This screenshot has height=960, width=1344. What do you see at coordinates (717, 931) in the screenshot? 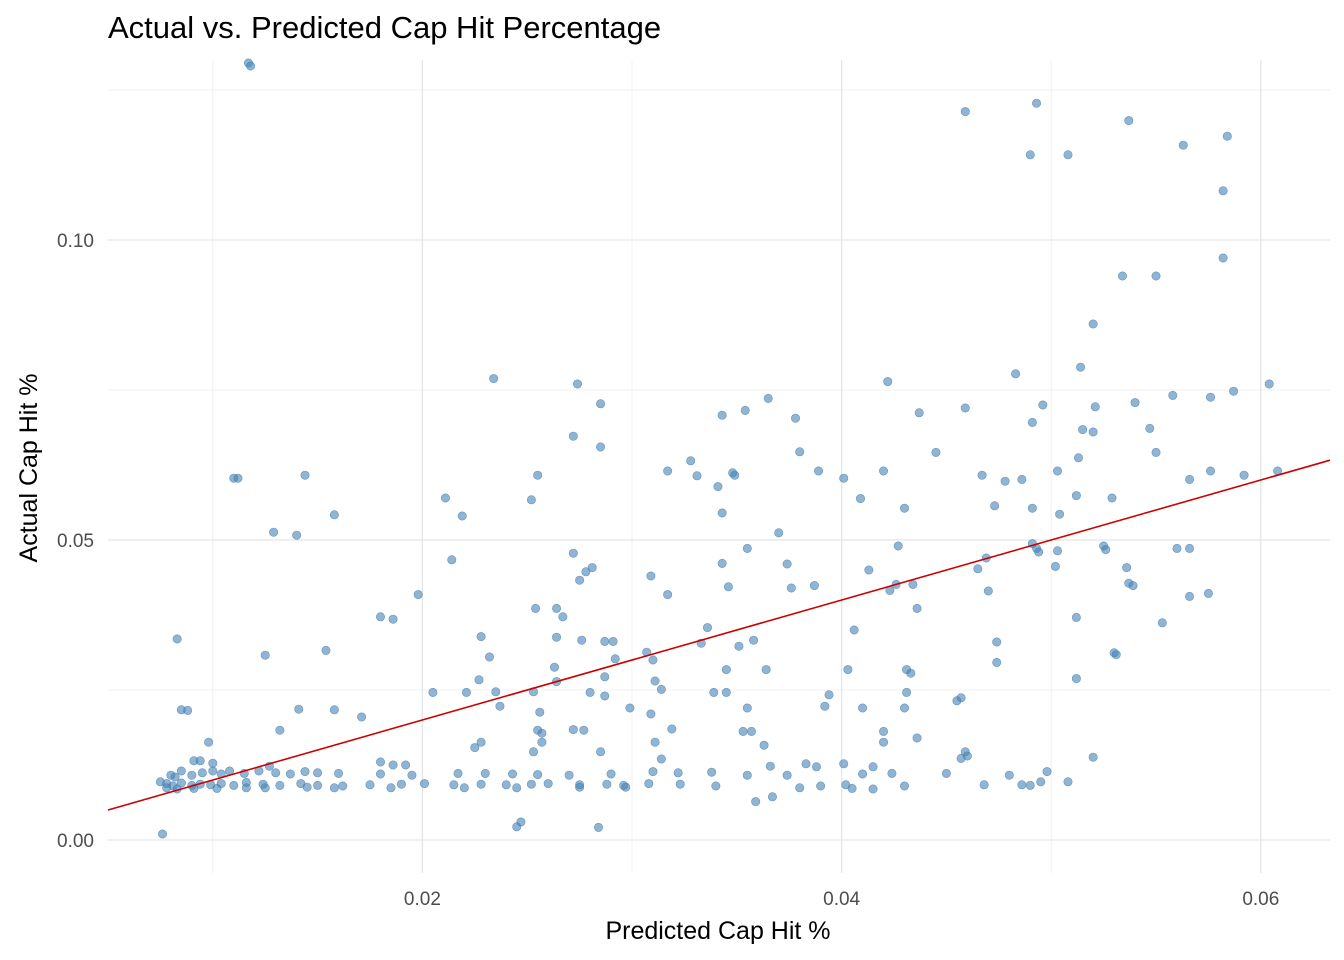
I see `x-axis-title: Predicted Cap Hit %` at bounding box center [717, 931].